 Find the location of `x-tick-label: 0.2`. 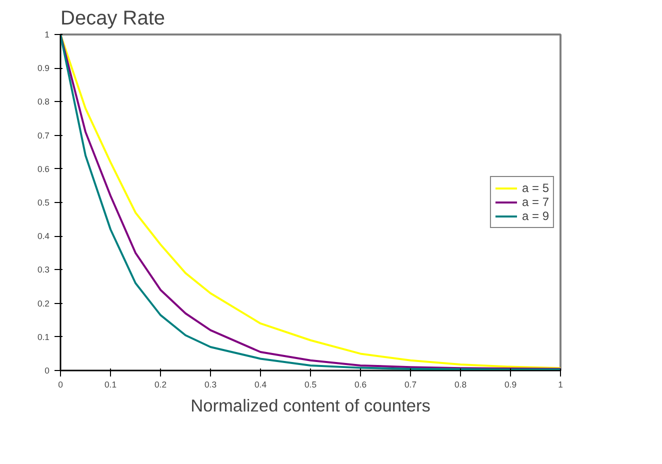

x-tick-label: 0.2 is located at coordinates (160, 385).